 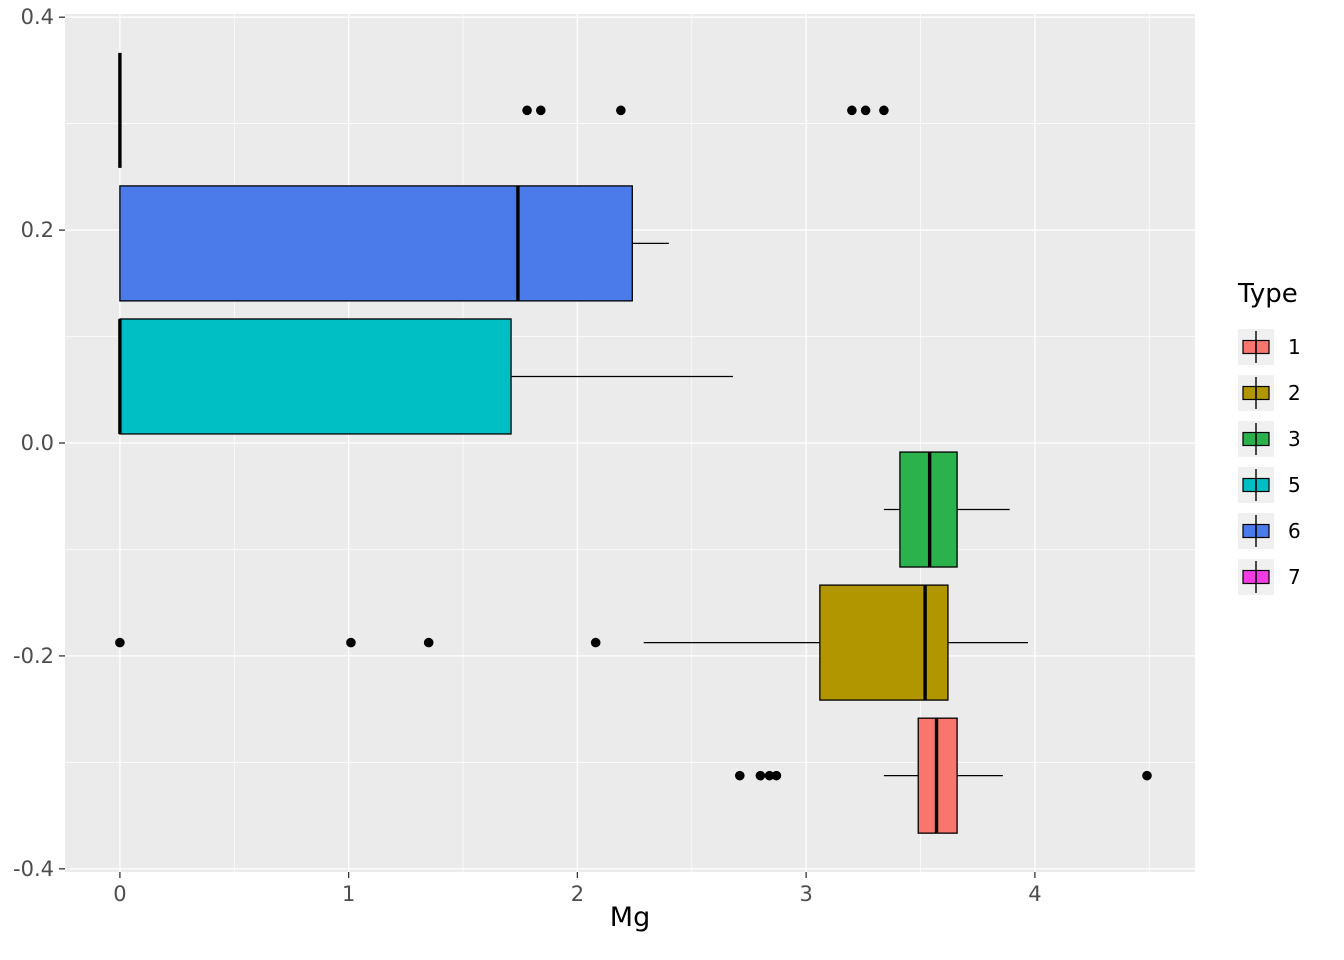 I want to click on legend-label: 6, so click(x=1294, y=531).